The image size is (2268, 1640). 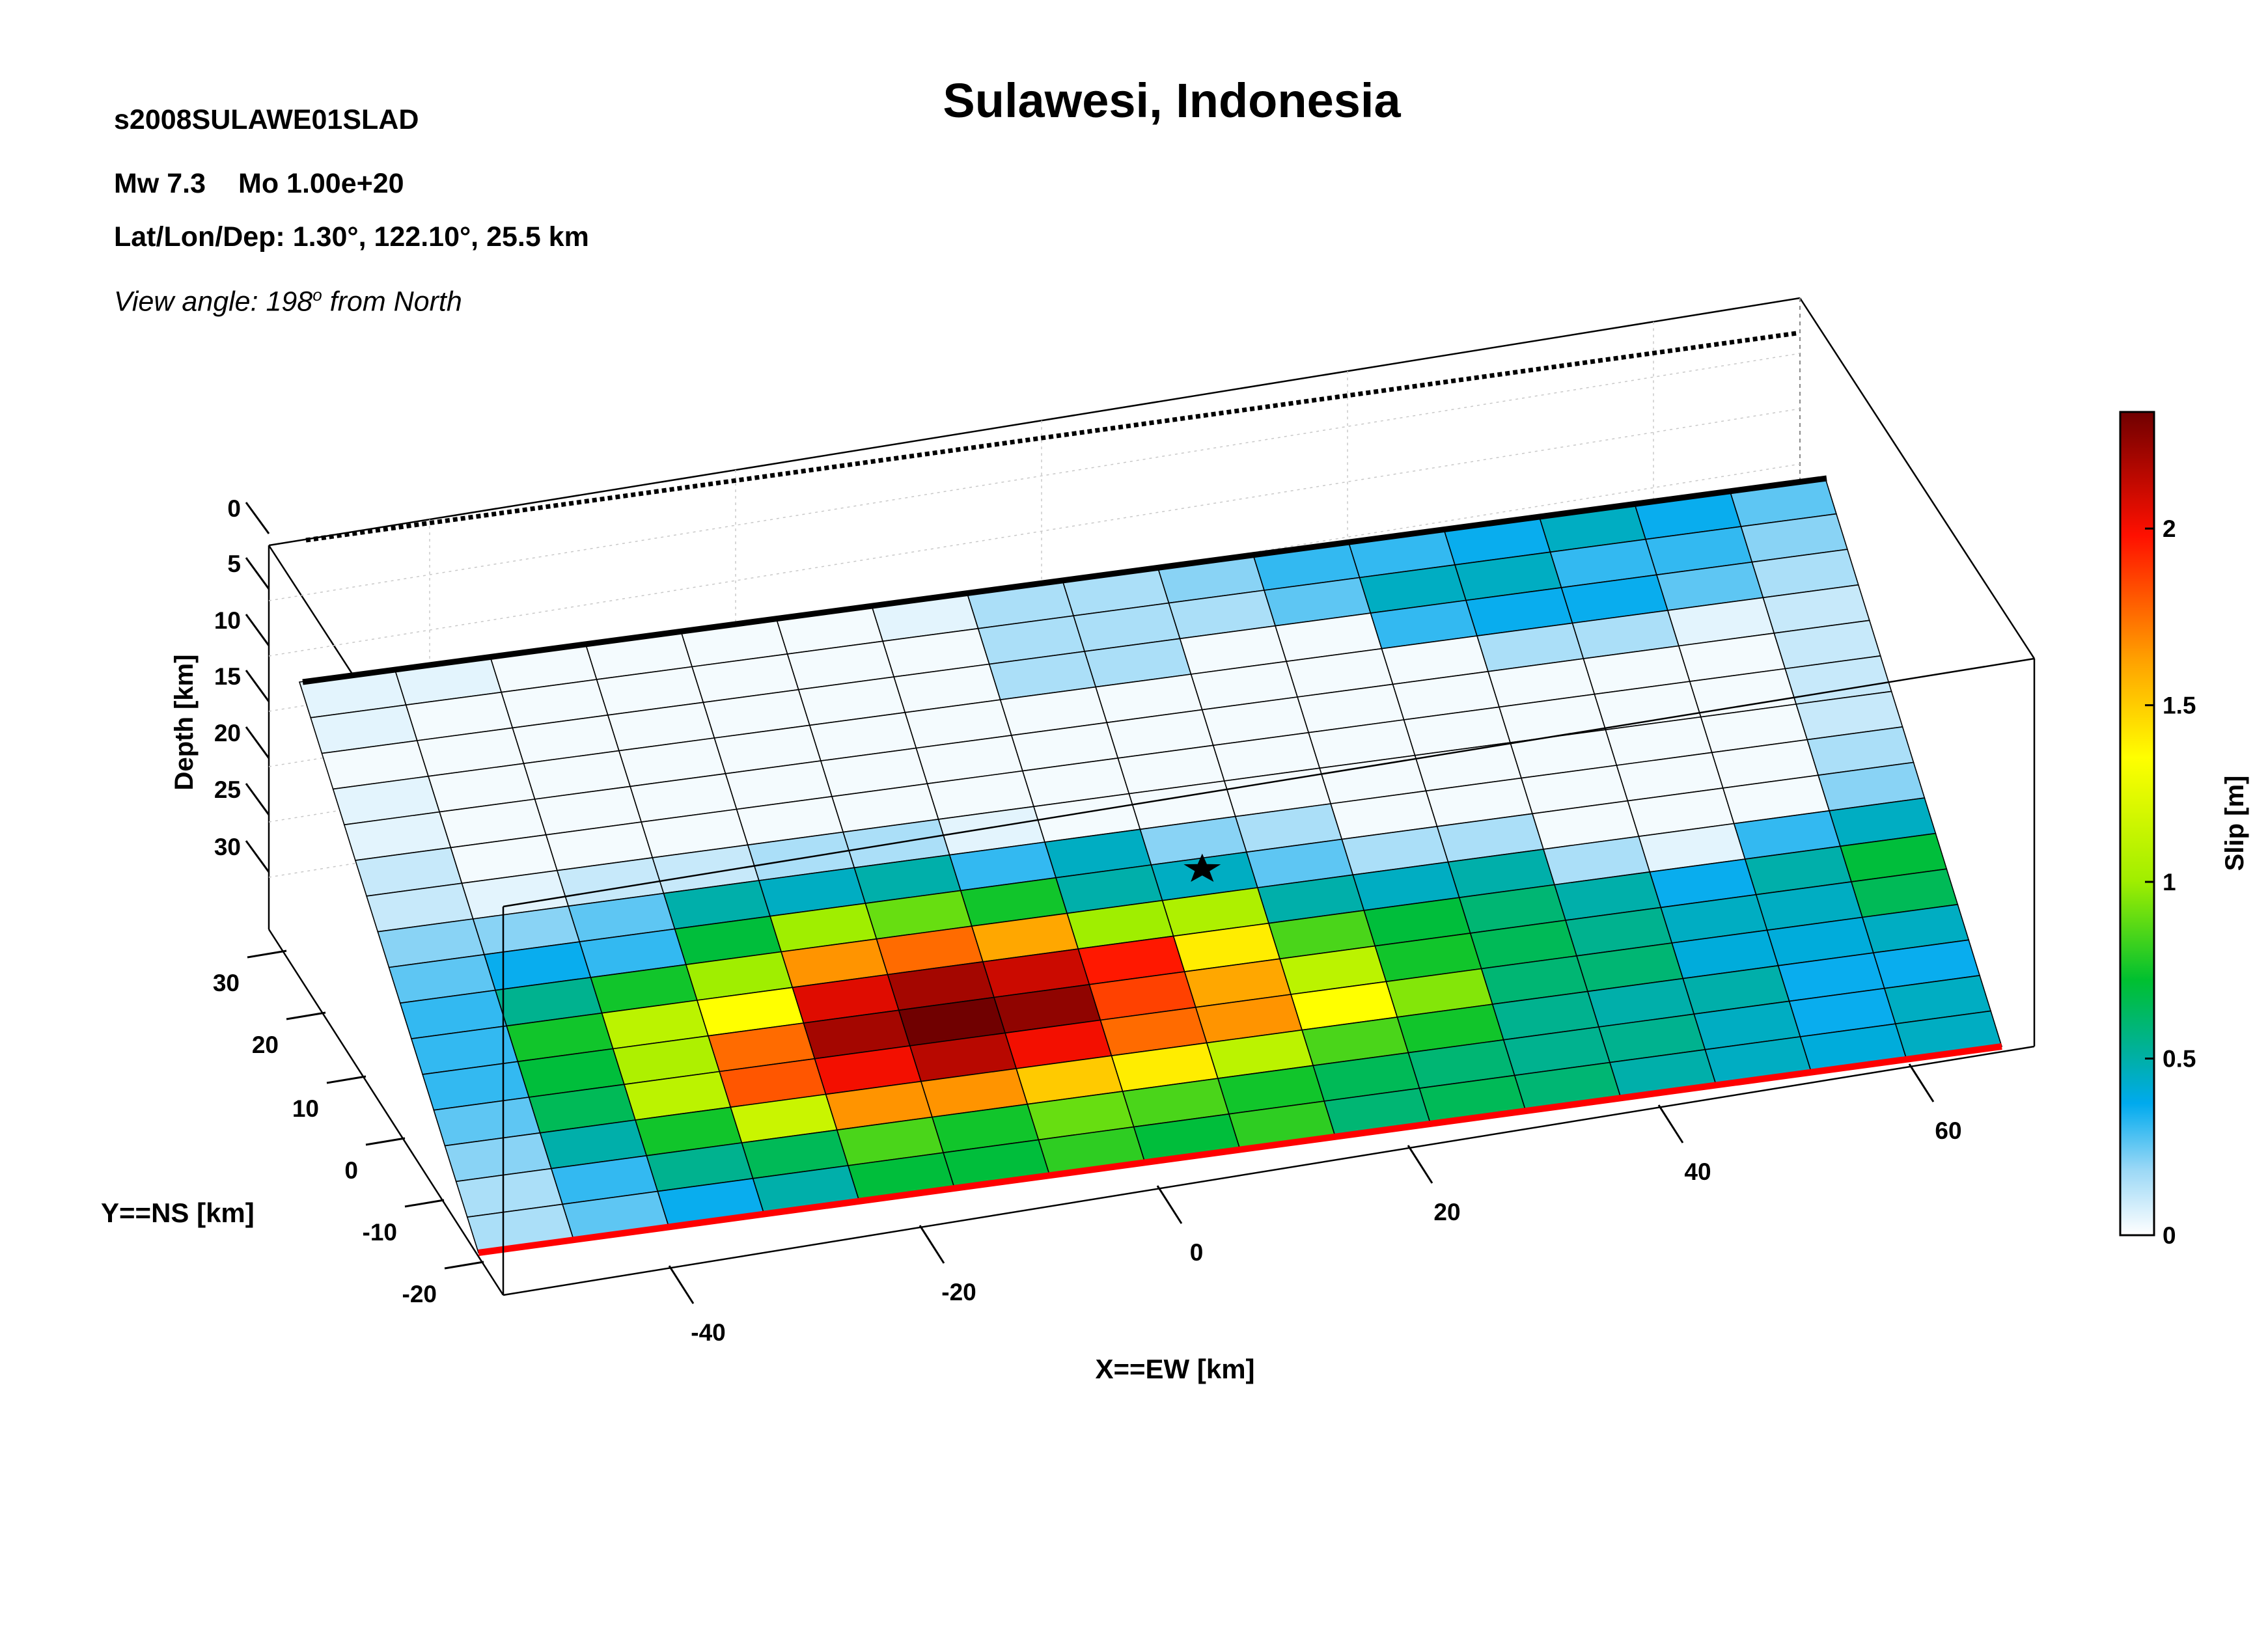 What do you see at coordinates (958, 1292) in the screenshot?
I see `x-tick-label: -20` at bounding box center [958, 1292].